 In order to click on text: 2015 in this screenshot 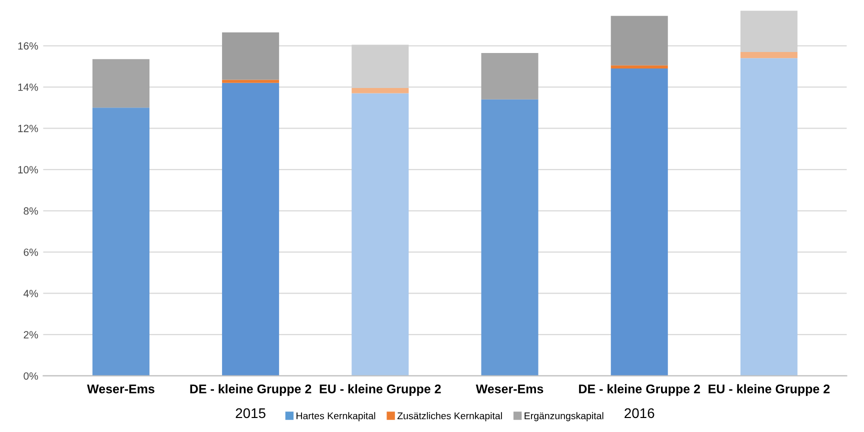, I will do `click(251, 413)`.